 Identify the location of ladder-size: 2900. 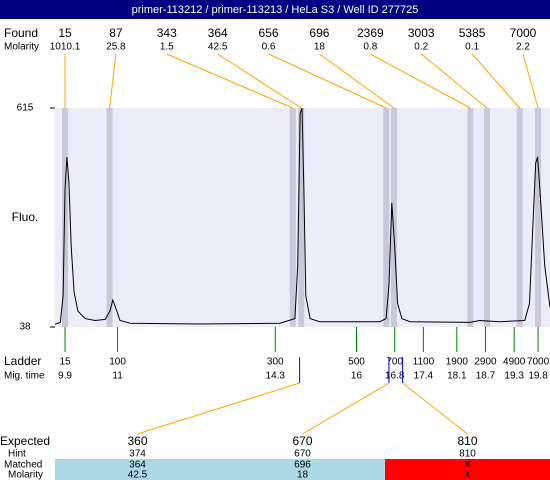
(485, 362).